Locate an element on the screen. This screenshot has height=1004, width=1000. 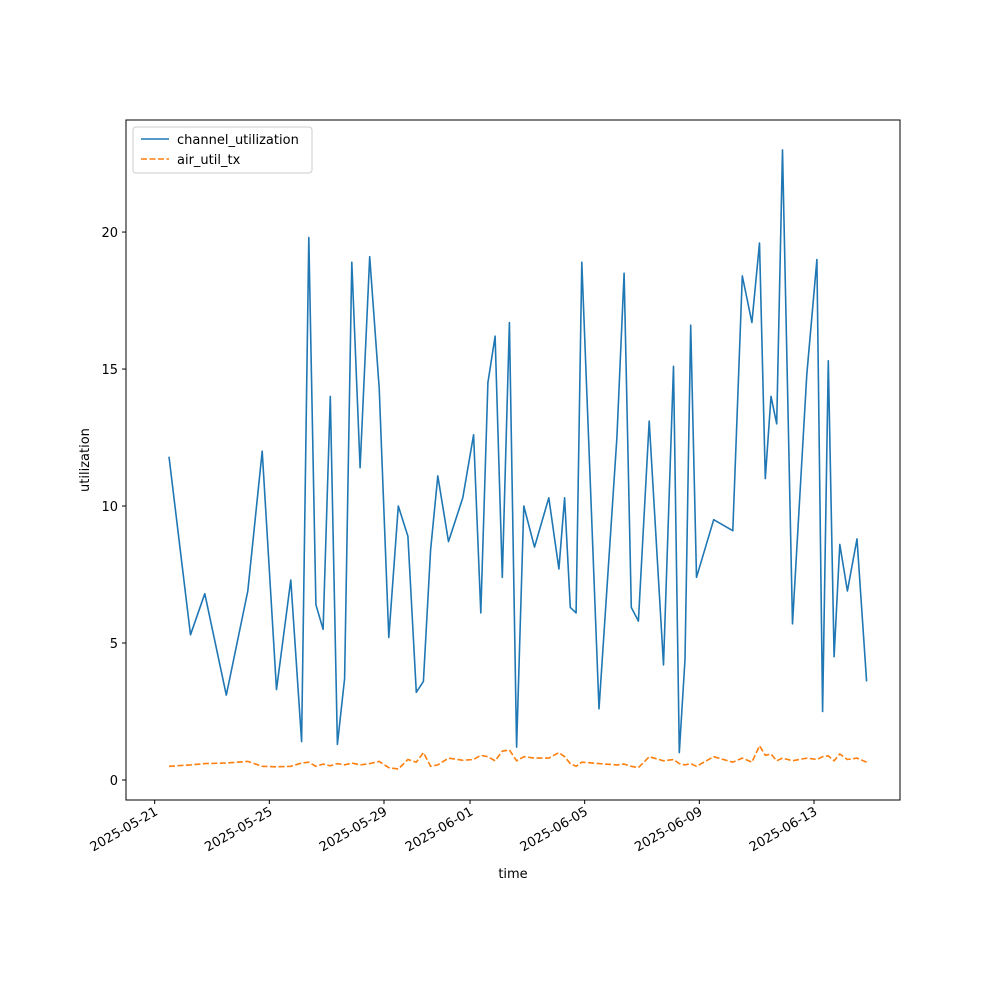
legend-box is located at coordinates (222, 150).